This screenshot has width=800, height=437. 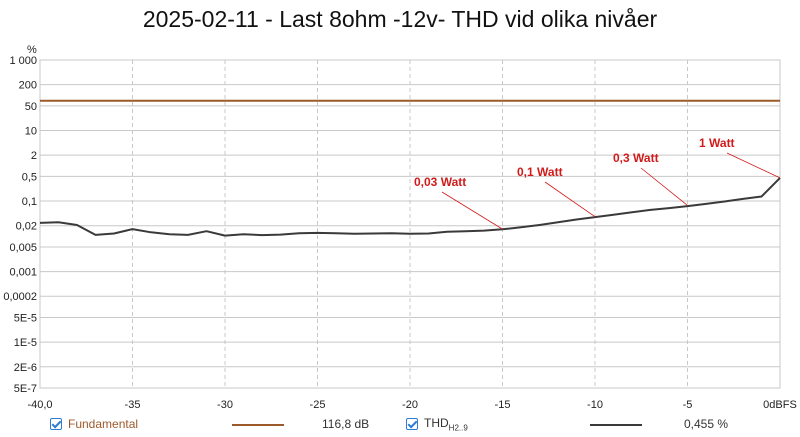 What do you see at coordinates (23, 273) in the screenshot?
I see `y-tick-label: 0,001` at bounding box center [23, 273].